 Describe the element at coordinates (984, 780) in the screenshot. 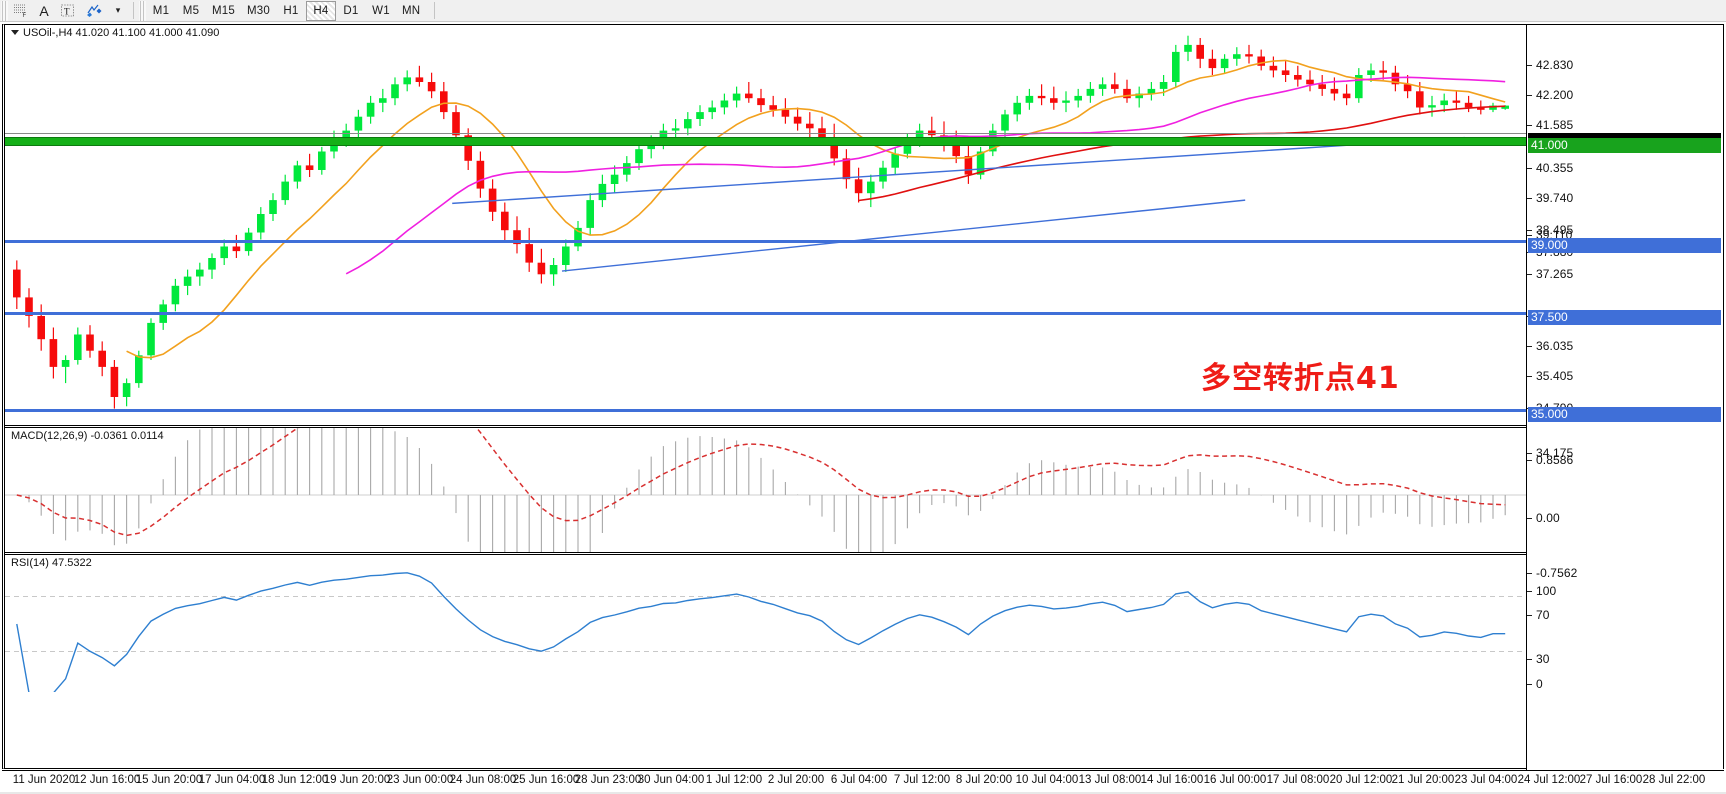

I see `time-label: 8 Jul 20:00` at that location.